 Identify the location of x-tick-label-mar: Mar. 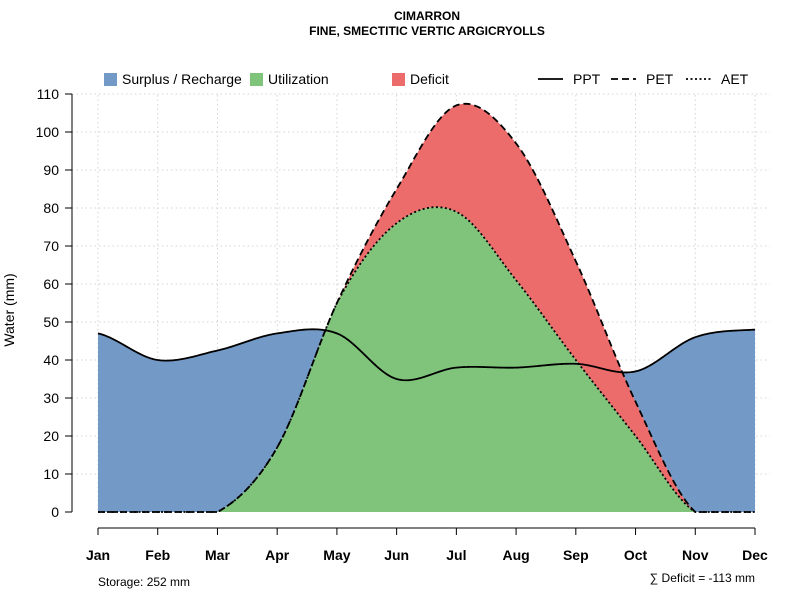
(217, 555).